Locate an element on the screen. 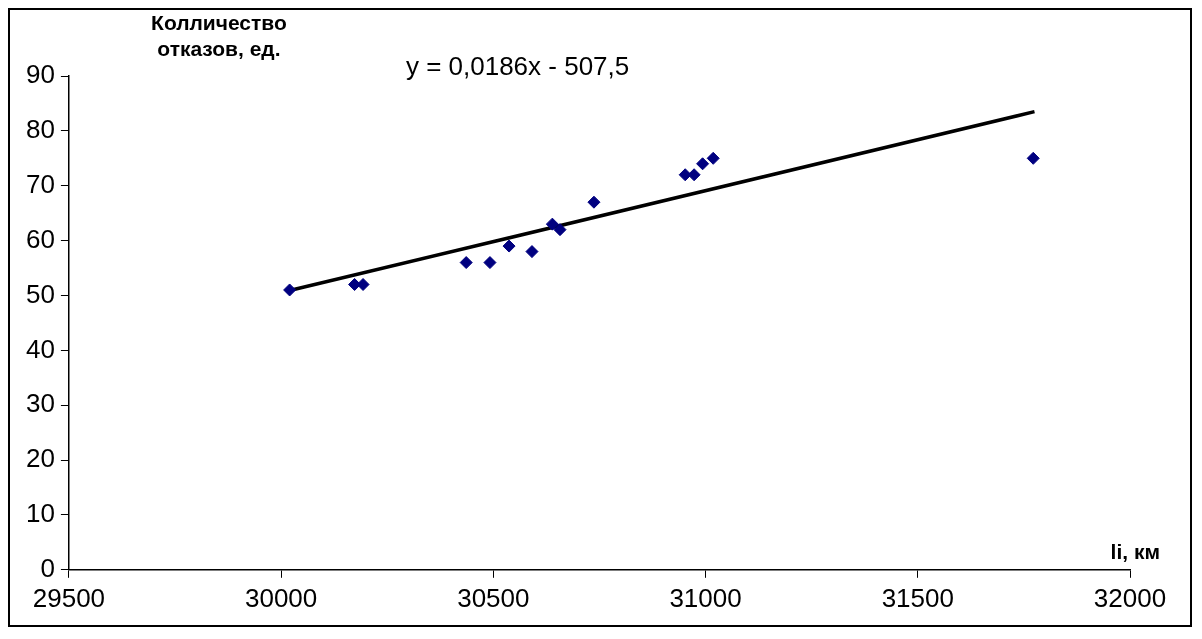 The height and width of the screenshot is (639, 1202). x-axis-title: li, км is located at coordinates (1135, 552).